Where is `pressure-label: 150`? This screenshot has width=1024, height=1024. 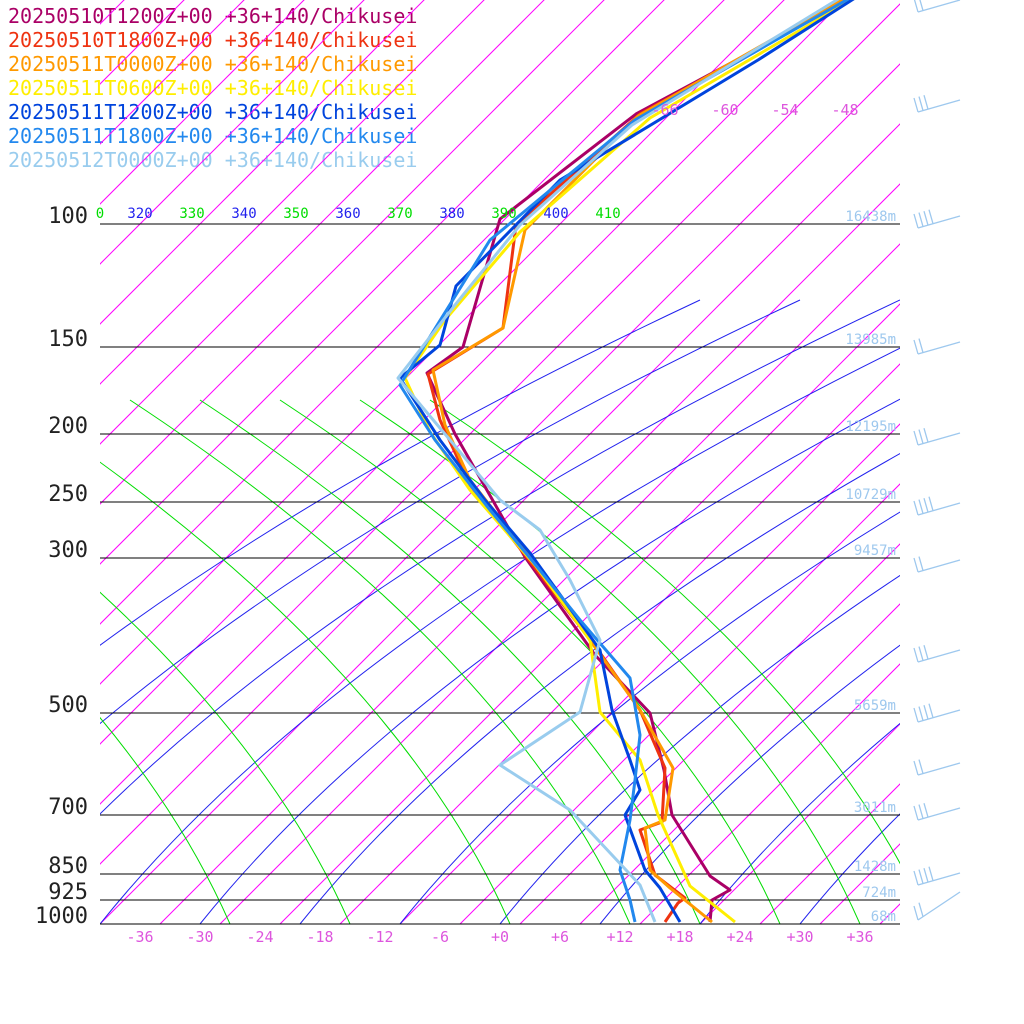 pressure-label: 150 is located at coordinates (68, 339).